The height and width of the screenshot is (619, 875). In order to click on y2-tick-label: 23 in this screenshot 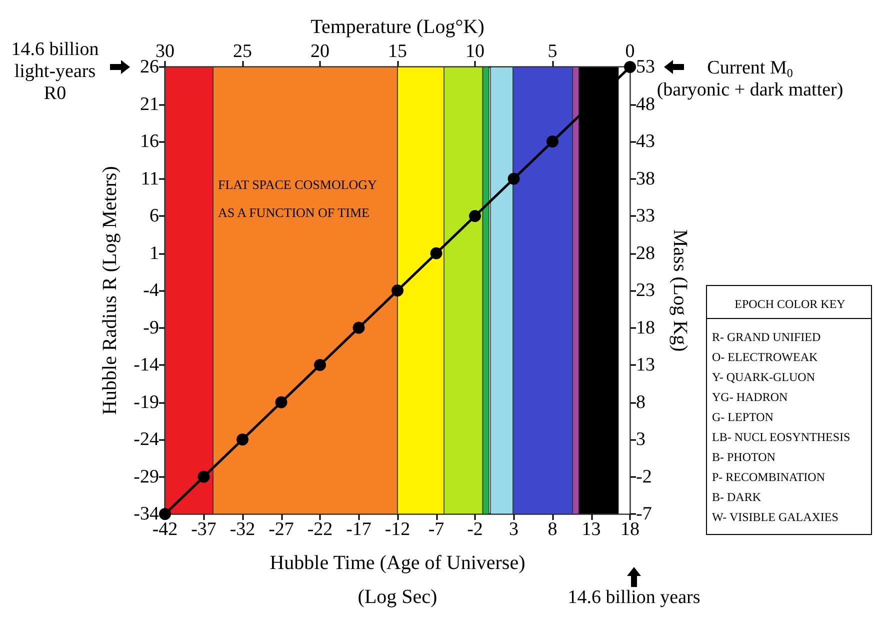, I will do `click(645, 290)`.